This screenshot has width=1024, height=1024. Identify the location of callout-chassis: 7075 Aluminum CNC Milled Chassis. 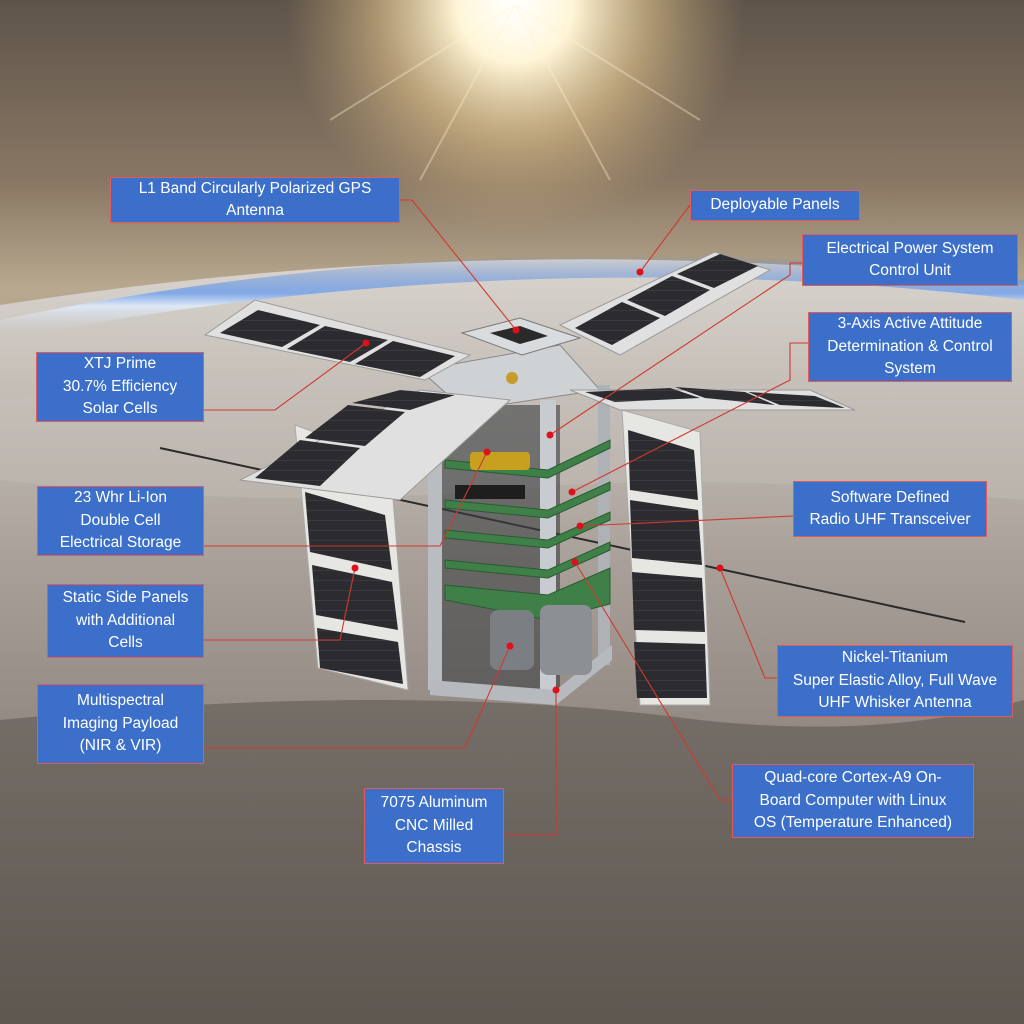
(434, 826).